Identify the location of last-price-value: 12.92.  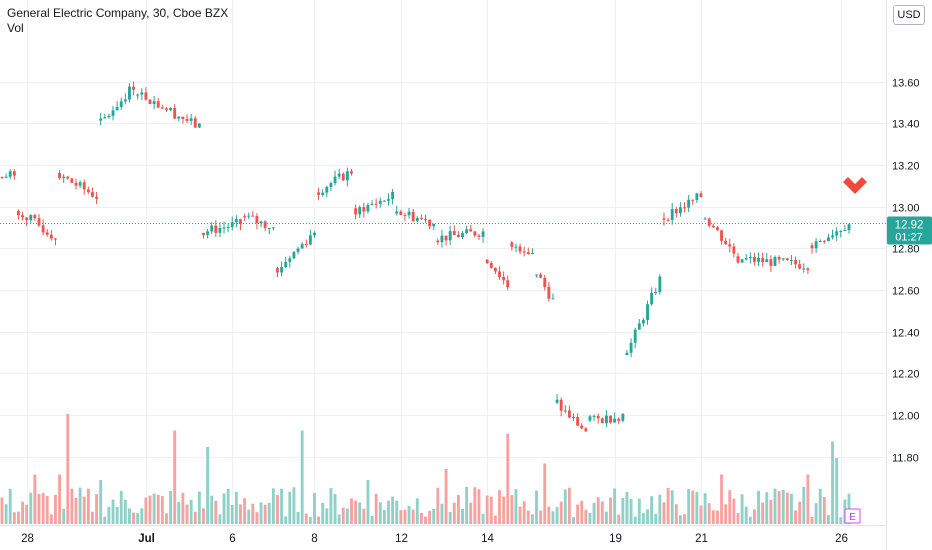
(909, 226).